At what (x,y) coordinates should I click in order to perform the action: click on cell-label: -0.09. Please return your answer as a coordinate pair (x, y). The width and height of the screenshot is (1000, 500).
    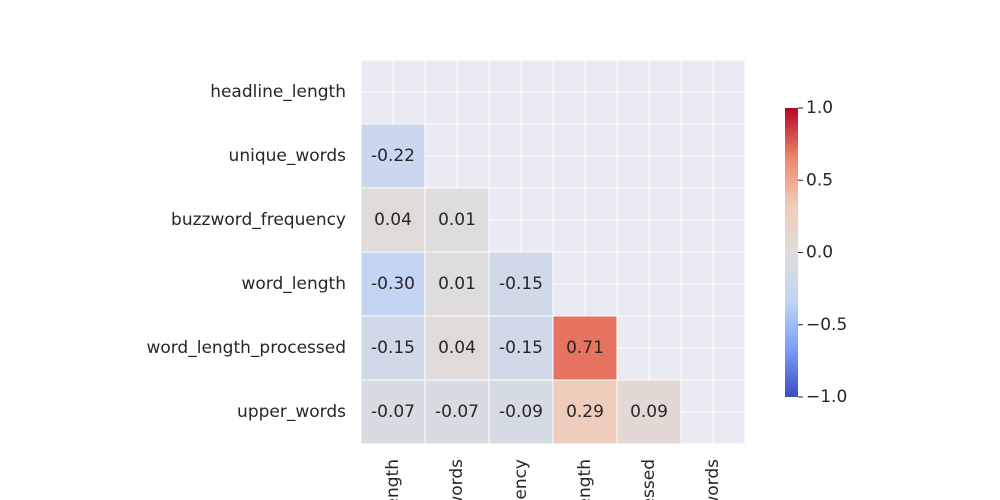
    Looking at the image, I should click on (521, 412).